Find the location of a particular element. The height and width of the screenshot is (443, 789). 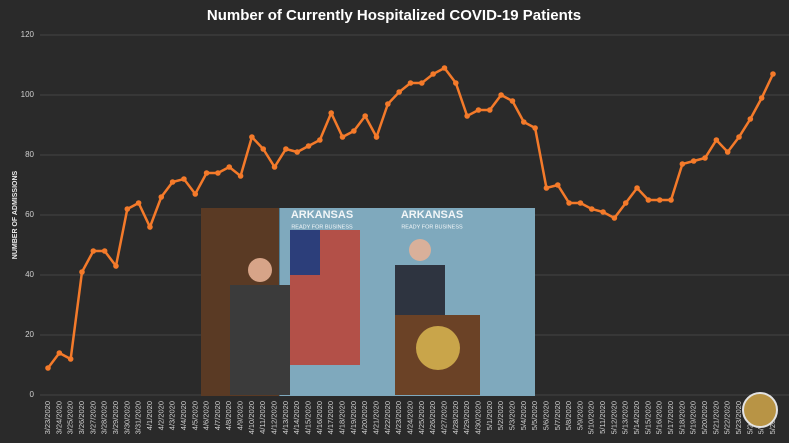

x-tick-label: 4/23/2020 is located at coordinates (398, 417).